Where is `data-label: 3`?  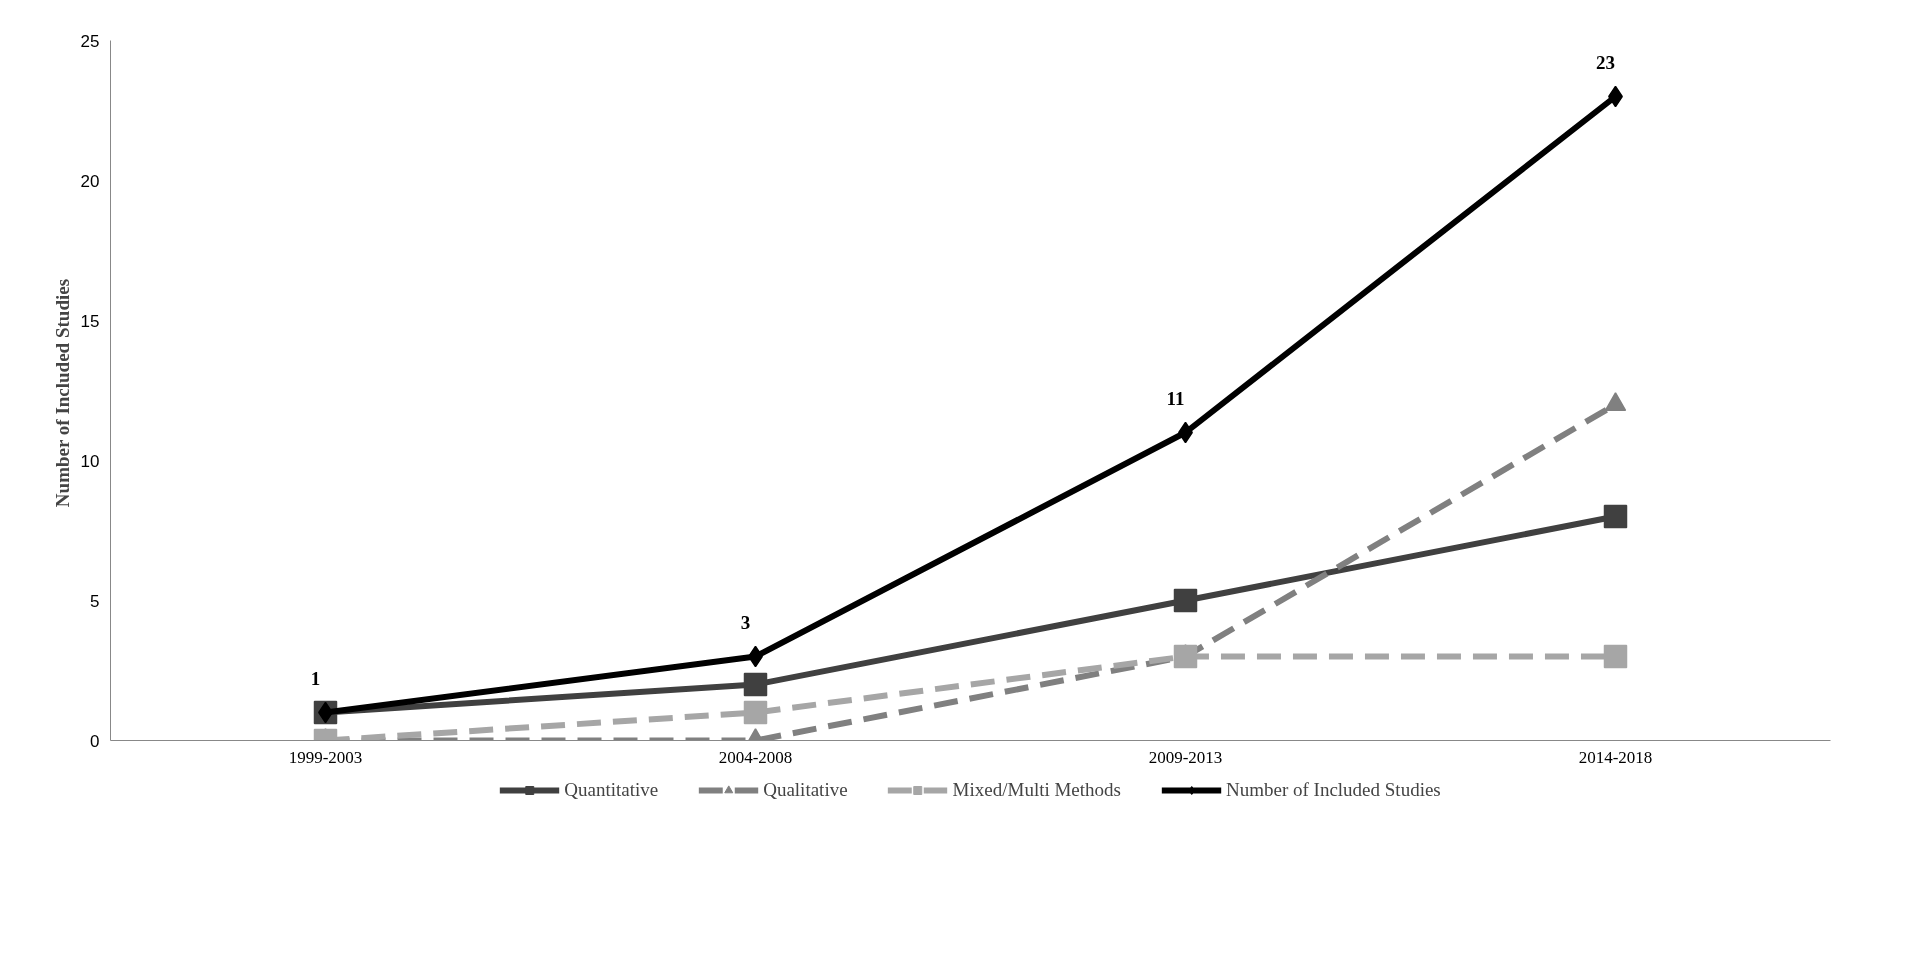
data-label: 3 is located at coordinates (745, 622).